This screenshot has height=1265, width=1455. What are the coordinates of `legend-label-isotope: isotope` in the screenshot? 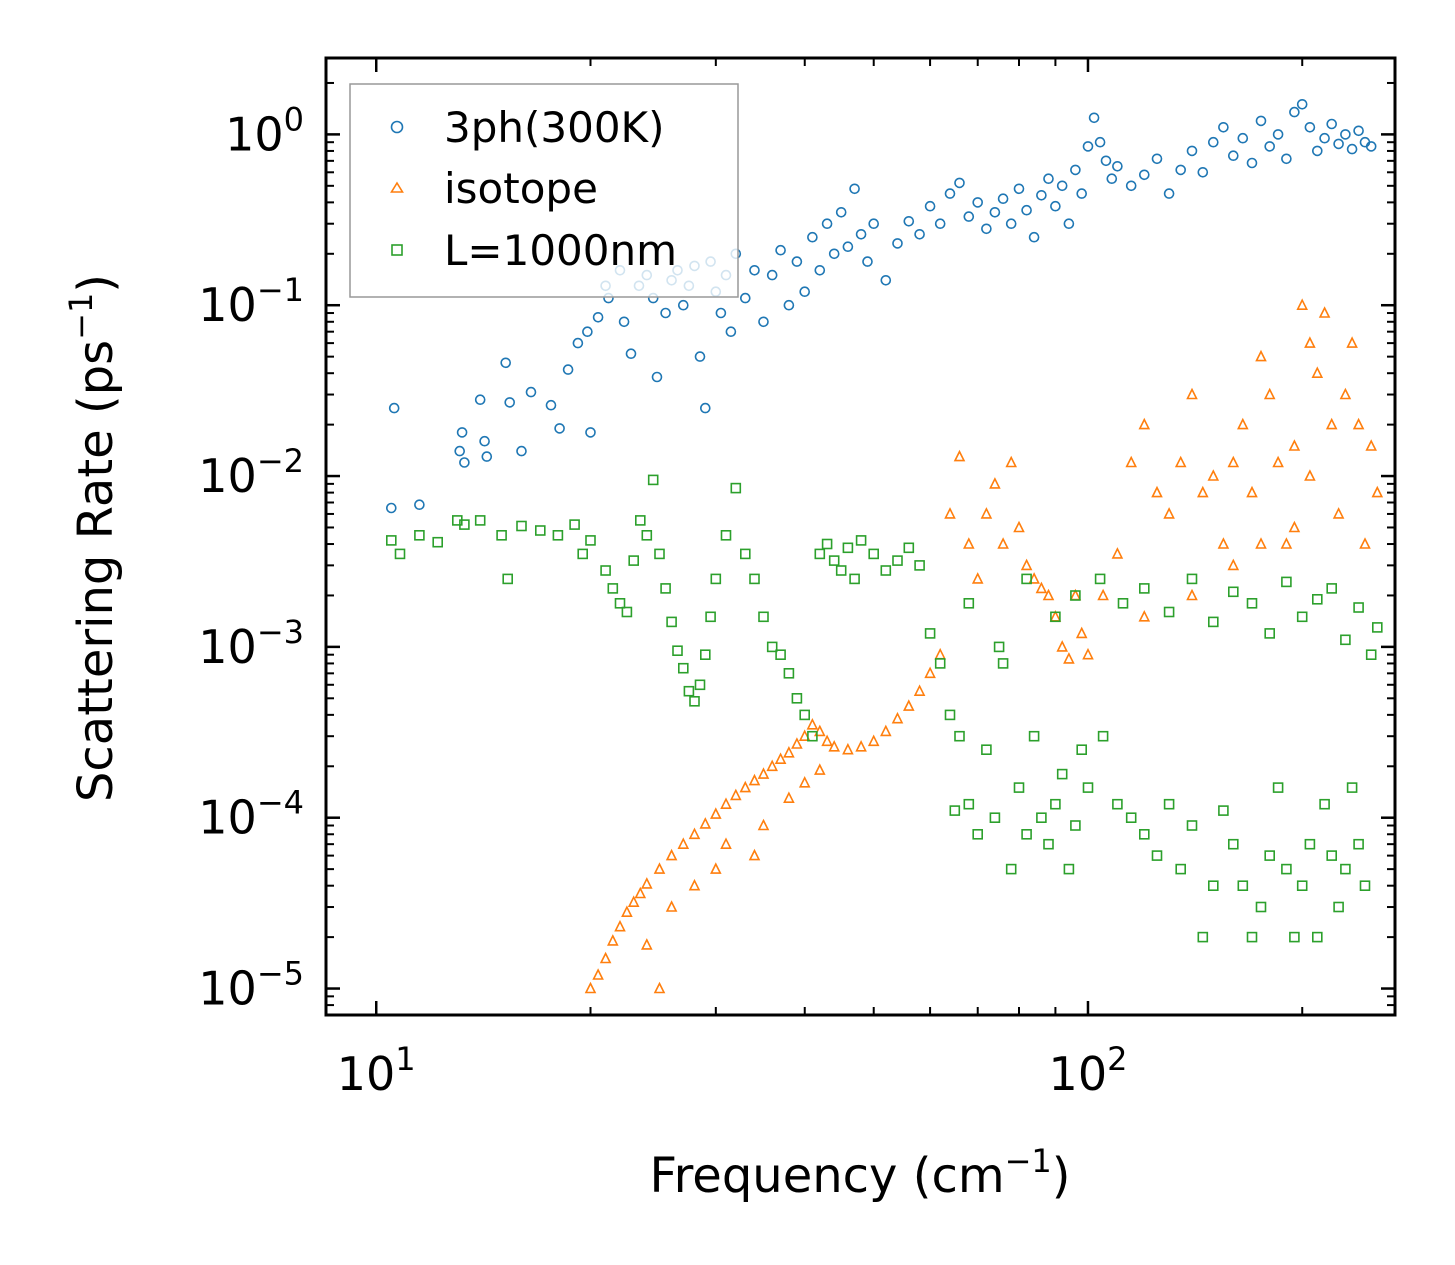 It's located at (521, 188).